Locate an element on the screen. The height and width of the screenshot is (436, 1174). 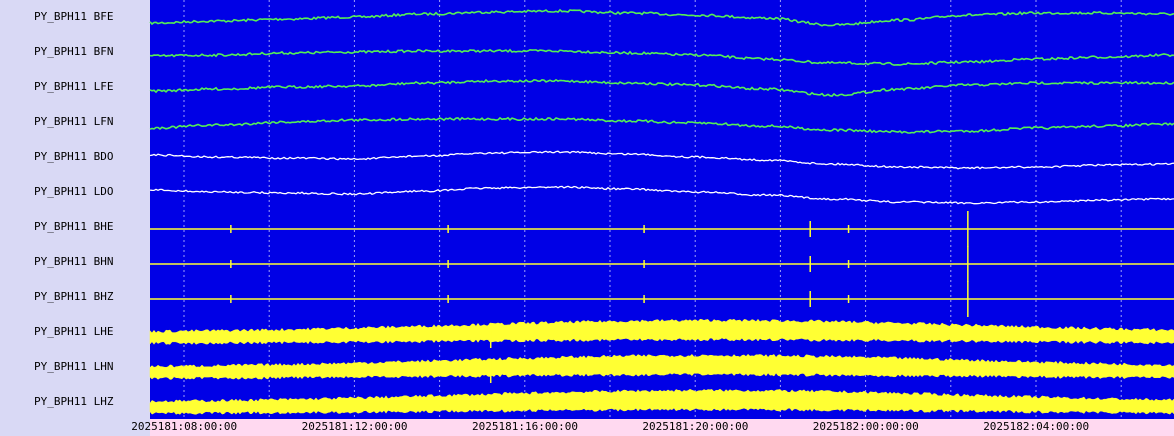
trace-lfn is located at coordinates (661, 125).